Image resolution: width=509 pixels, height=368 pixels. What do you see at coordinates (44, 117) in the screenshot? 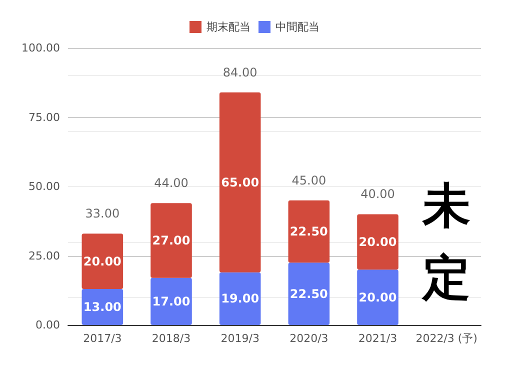
I see `y-tick-label: 75.00` at bounding box center [44, 117].